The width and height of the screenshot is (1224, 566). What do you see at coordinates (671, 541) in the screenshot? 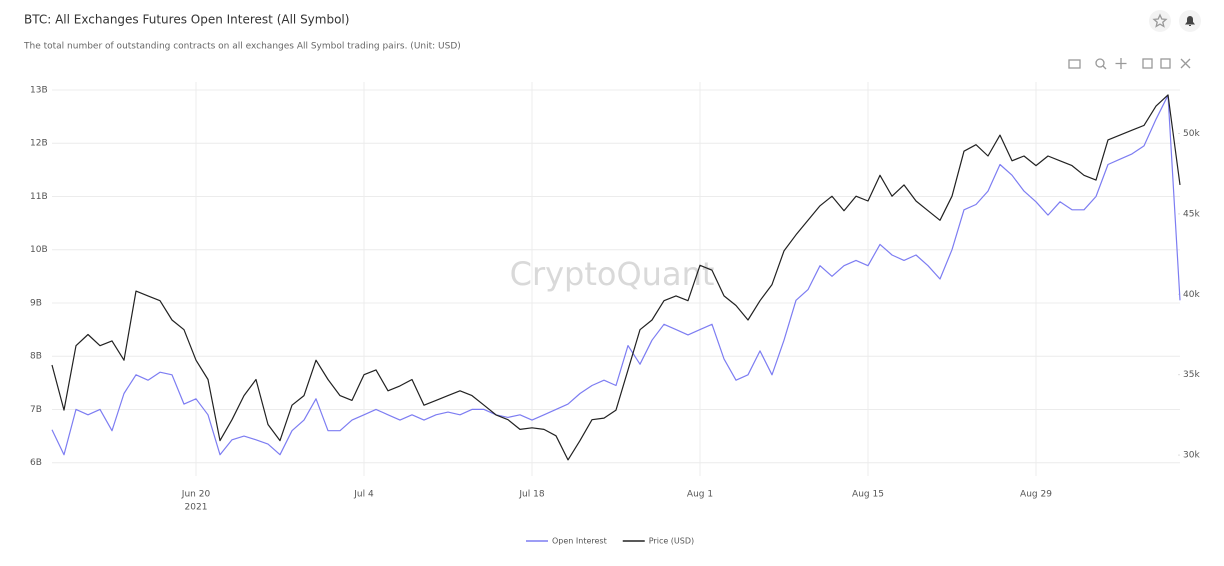
I see `legend-label: Price (USD)` at bounding box center [671, 541].